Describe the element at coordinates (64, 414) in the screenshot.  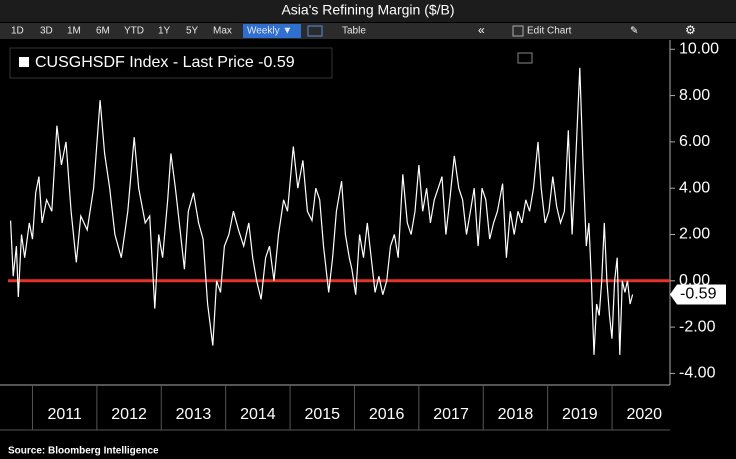
I see `x-tick-label: 2011` at that location.